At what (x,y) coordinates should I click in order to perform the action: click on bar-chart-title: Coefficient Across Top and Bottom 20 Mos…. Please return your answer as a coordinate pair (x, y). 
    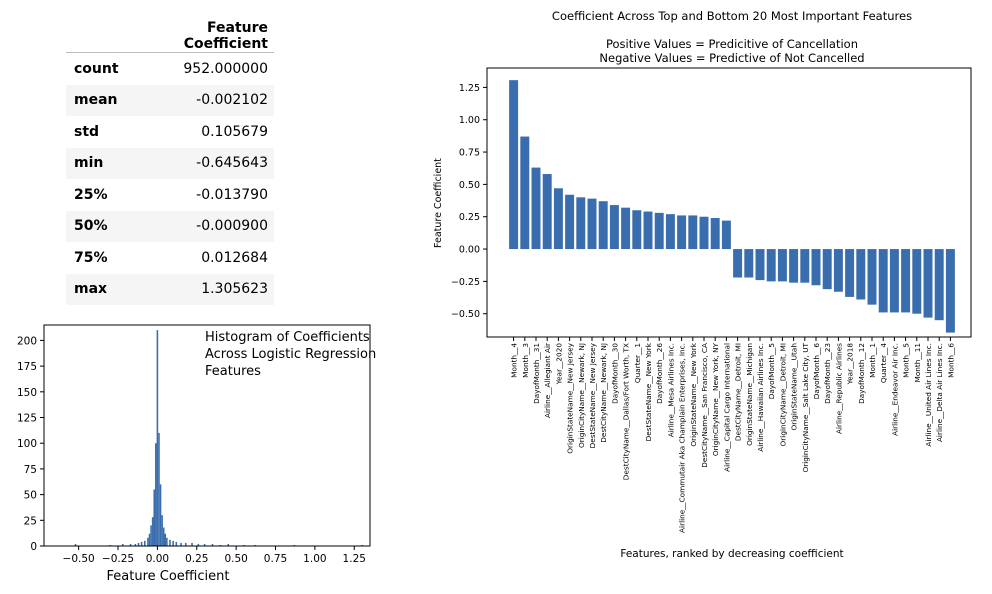
    Looking at the image, I should click on (732, 16).